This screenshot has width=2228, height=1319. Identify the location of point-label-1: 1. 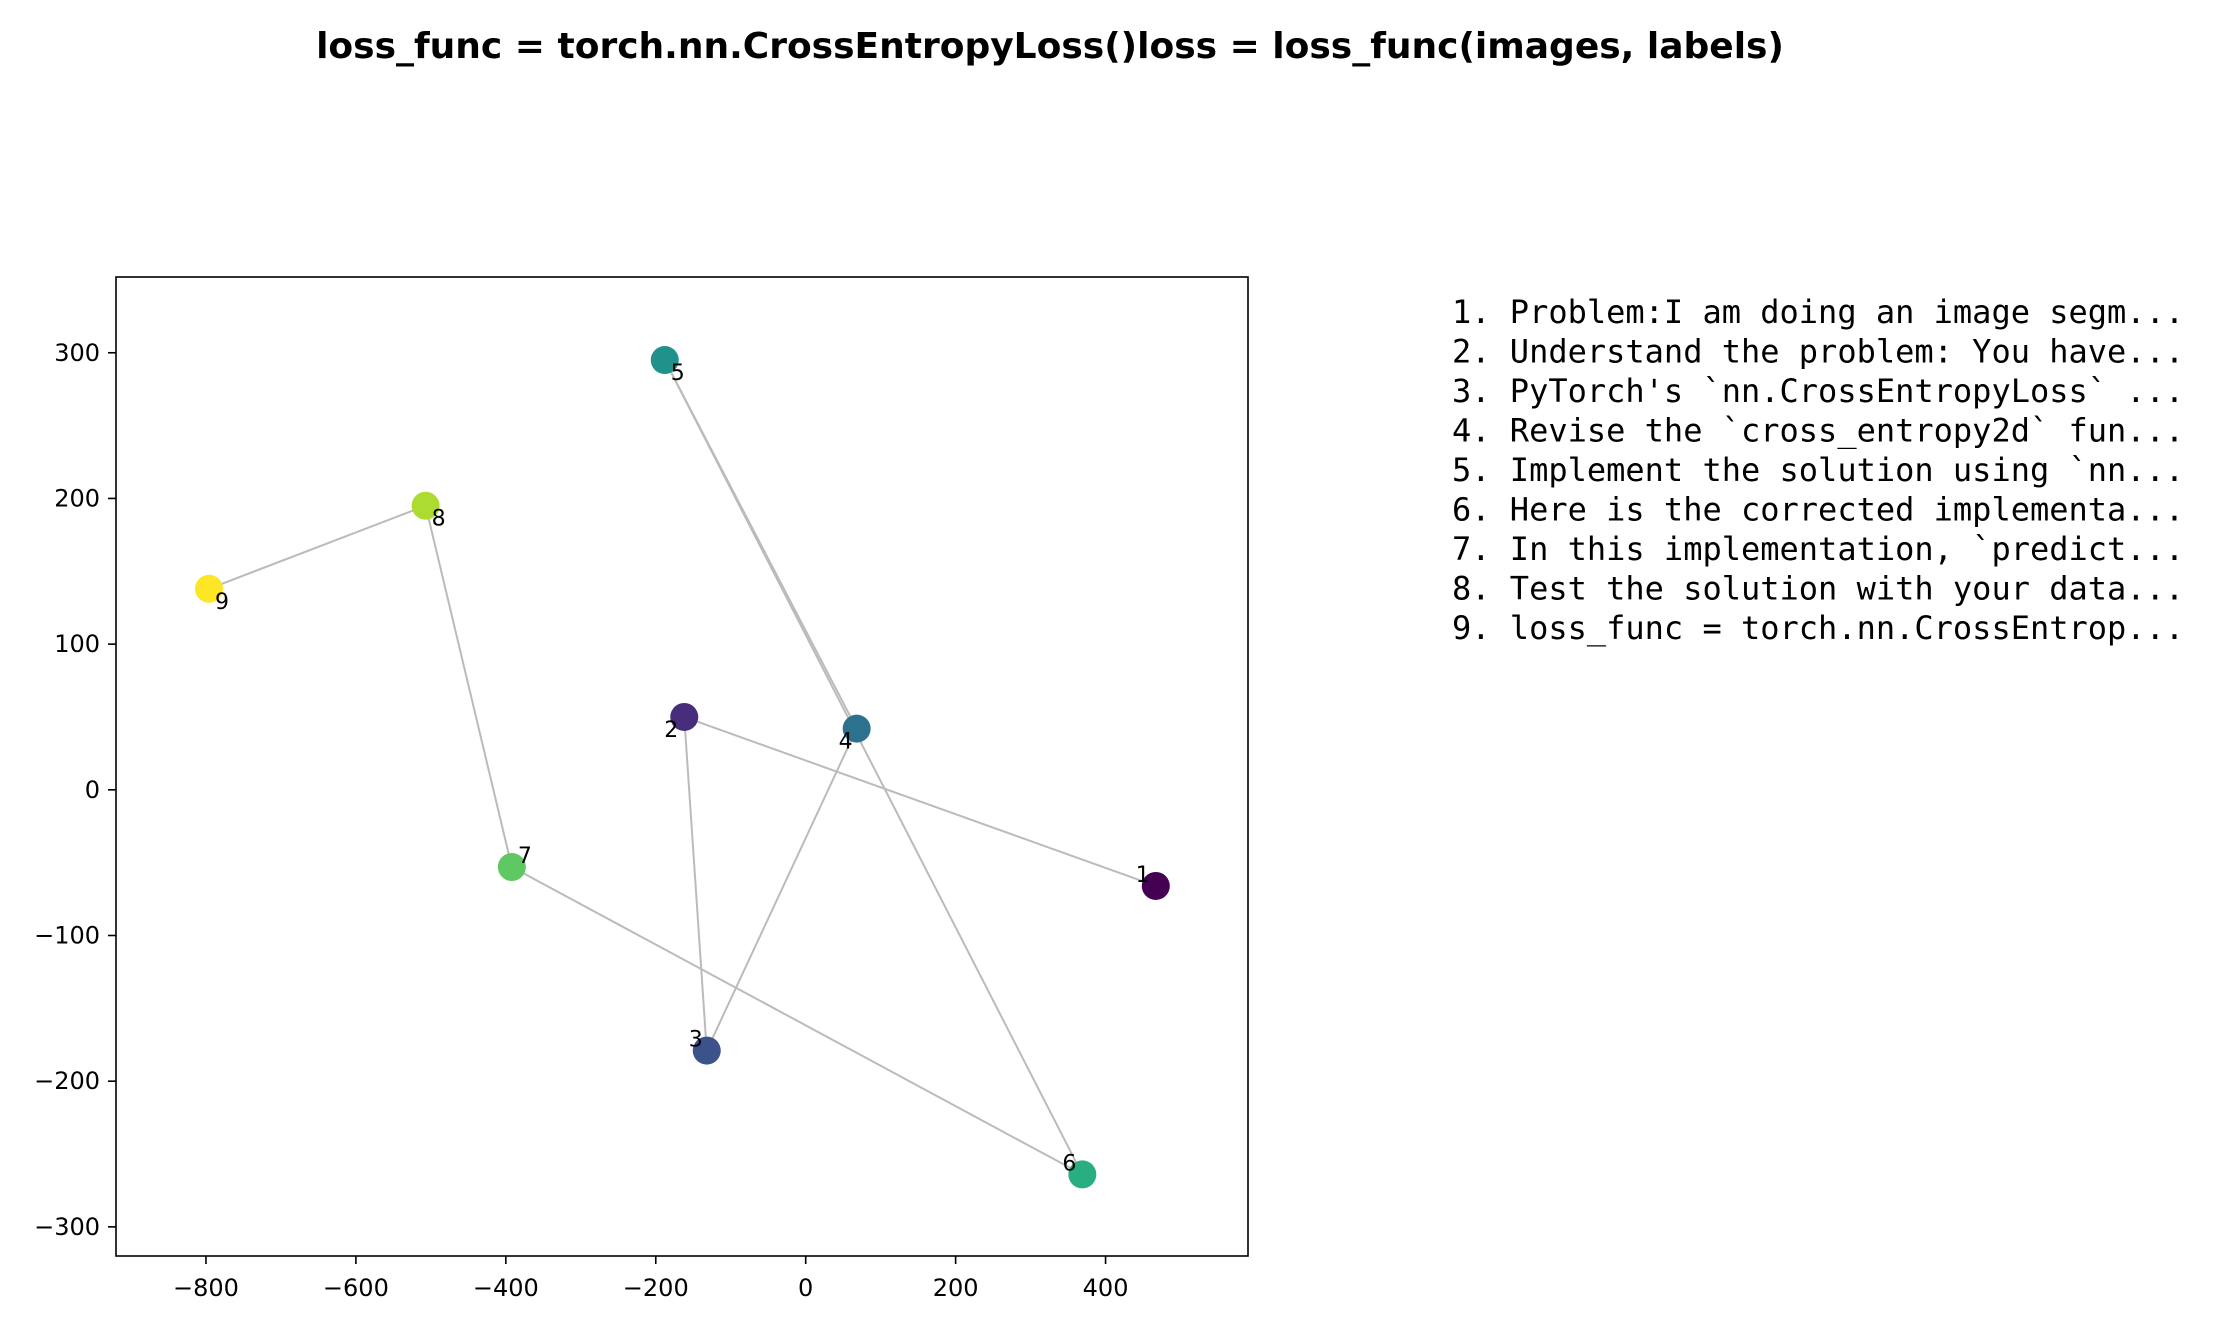
(1143, 875).